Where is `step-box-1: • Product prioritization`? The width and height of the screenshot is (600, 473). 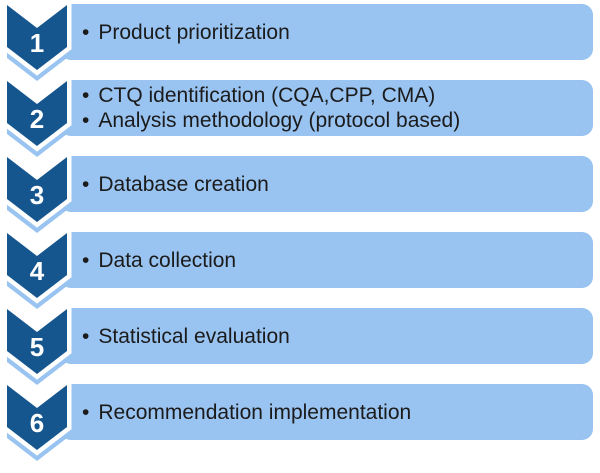
step-box-1: • Product prioritization is located at coordinates (326, 32).